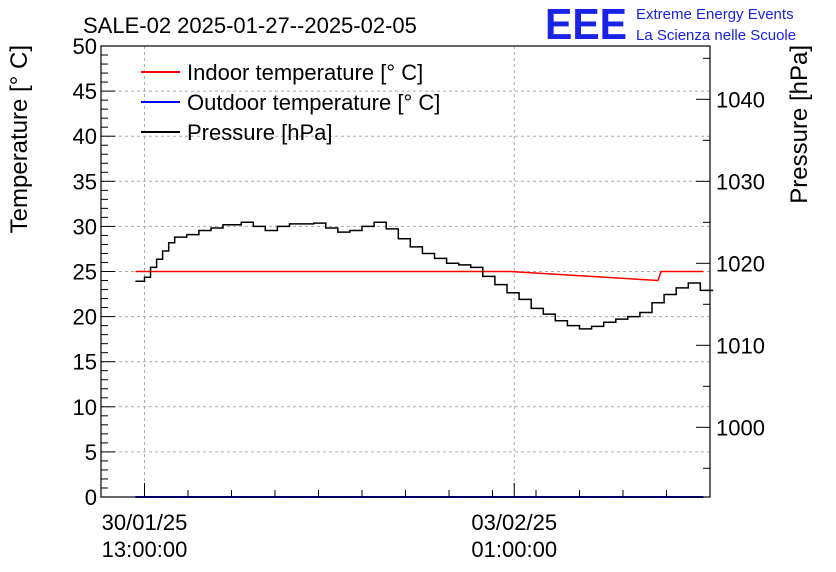 This screenshot has height=572, width=836. I want to click on y-left-tick-label: 45, so click(85, 91).